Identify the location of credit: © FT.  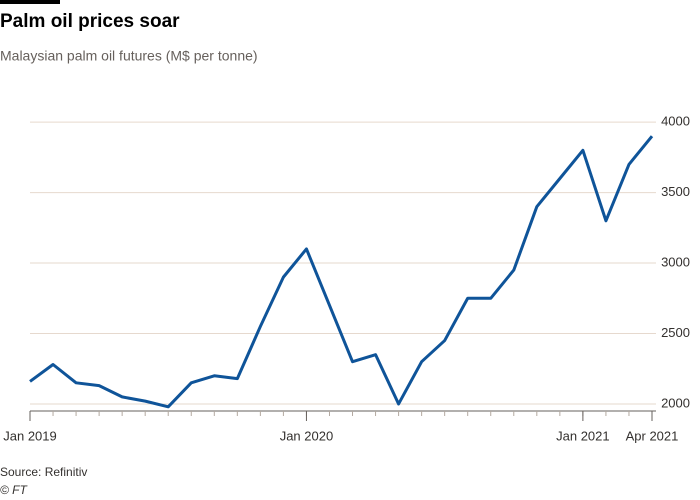
(14, 490).